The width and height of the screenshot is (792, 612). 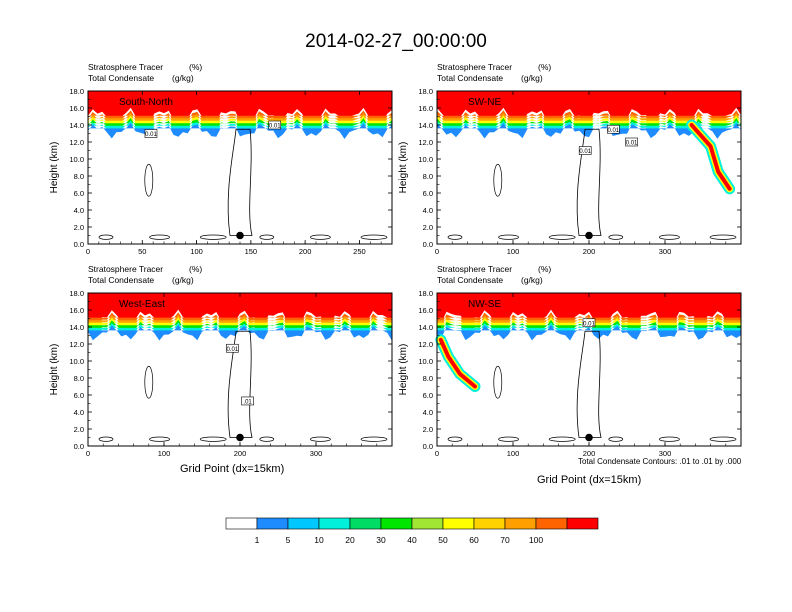 What do you see at coordinates (412, 540) in the screenshot?
I see `colorbar-label: 40` at bounding box center [412, 540].